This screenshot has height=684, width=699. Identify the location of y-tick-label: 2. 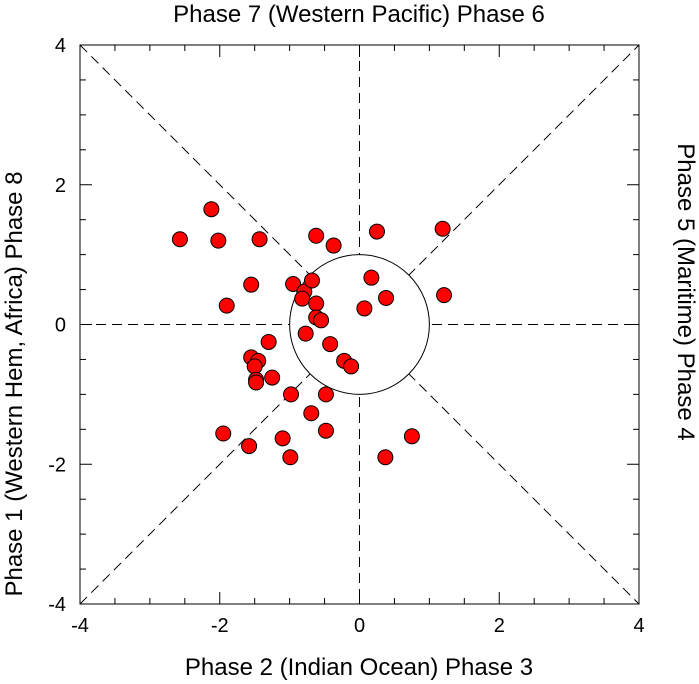
(60, 186).